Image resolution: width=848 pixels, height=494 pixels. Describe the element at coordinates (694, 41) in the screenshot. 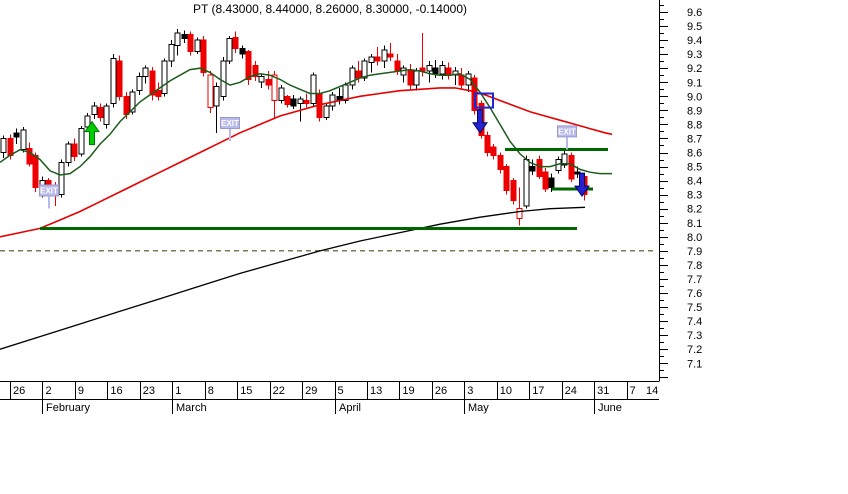

I see `y-axis-label: 9.4` at that location.